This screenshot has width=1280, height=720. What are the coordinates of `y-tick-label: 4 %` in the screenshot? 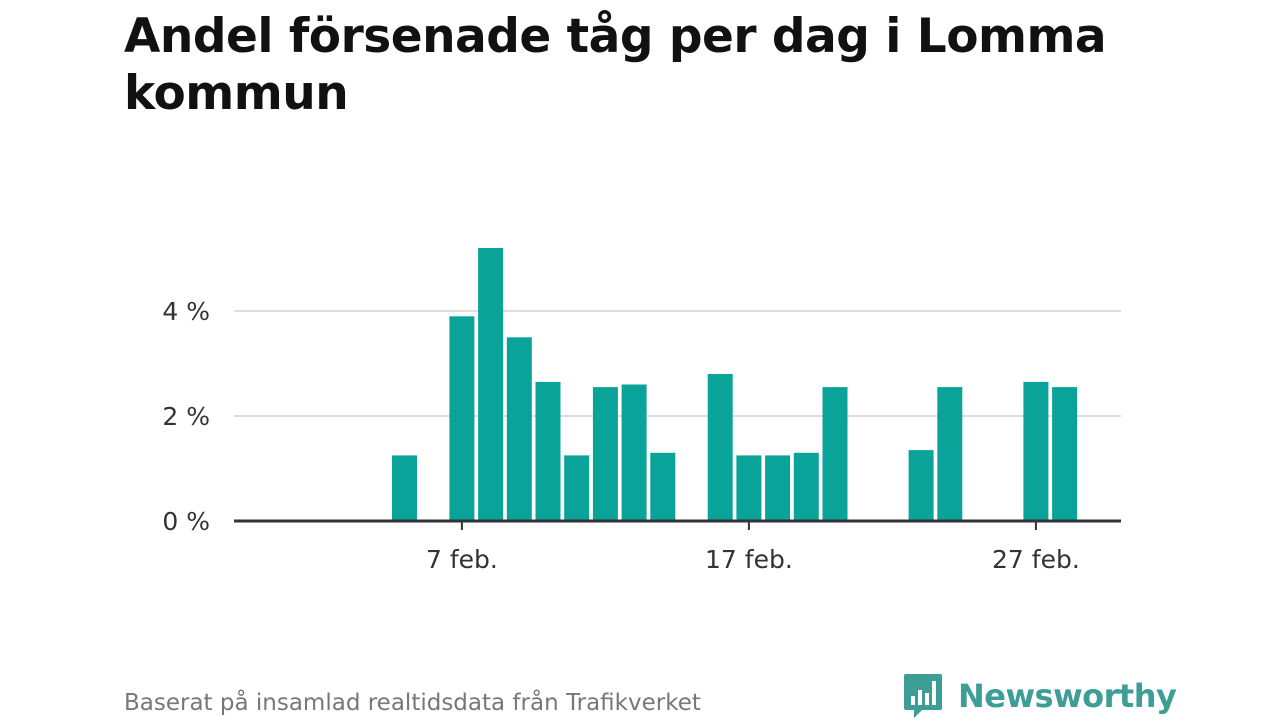 It's located at (186, 311).